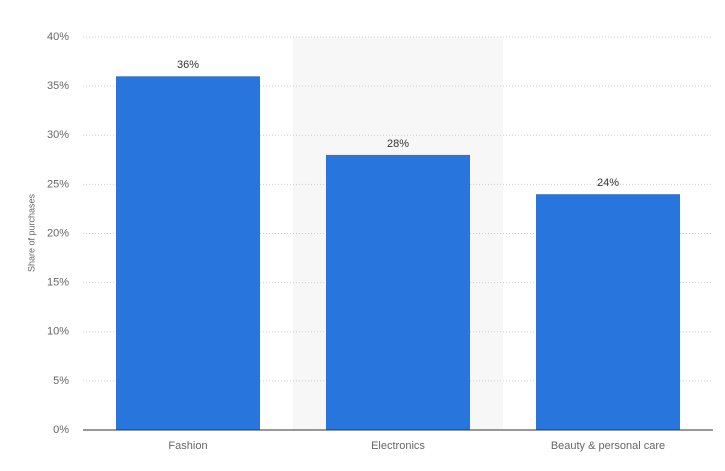 This screenshot has height=471, width=725. I want to click on y-tick-label: 25%, so click(58, 184).